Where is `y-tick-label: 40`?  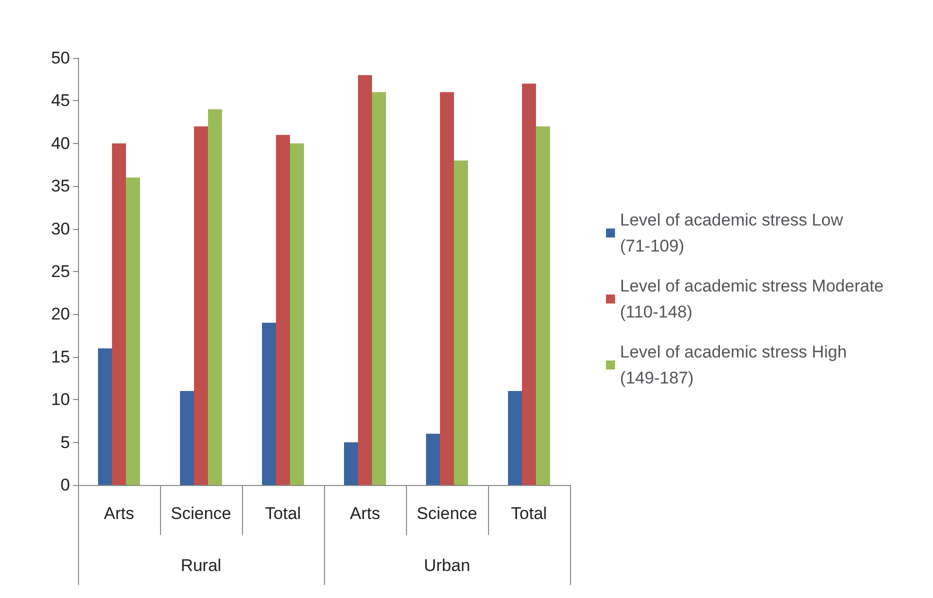
y-tick-label: 40 is located at coordinates (60, 143).